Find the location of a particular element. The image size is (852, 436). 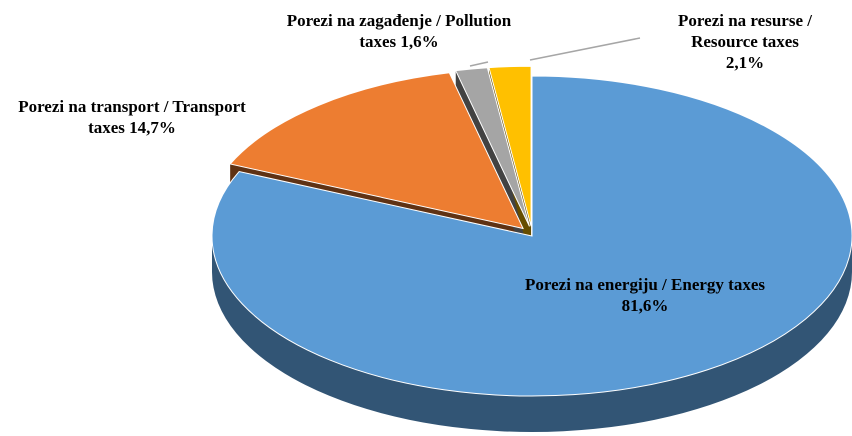

category-label: Porezi na transport / Transport taxes is located at coordinates (132, 117).